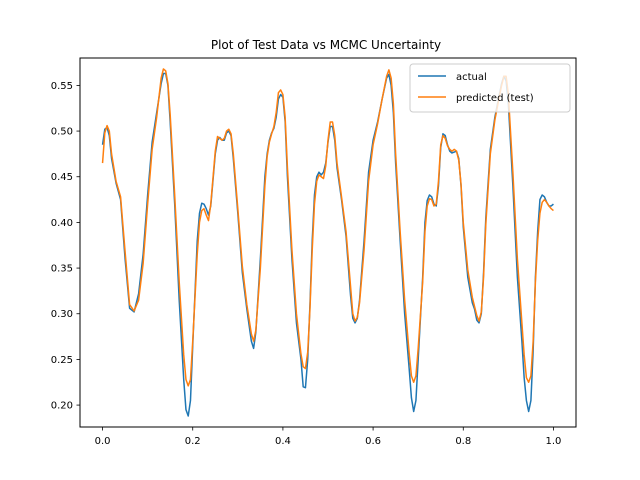  Describe the element at coordinates (62, 223) in the screenshot. I see `y-tick-label: 0.40` at that location.